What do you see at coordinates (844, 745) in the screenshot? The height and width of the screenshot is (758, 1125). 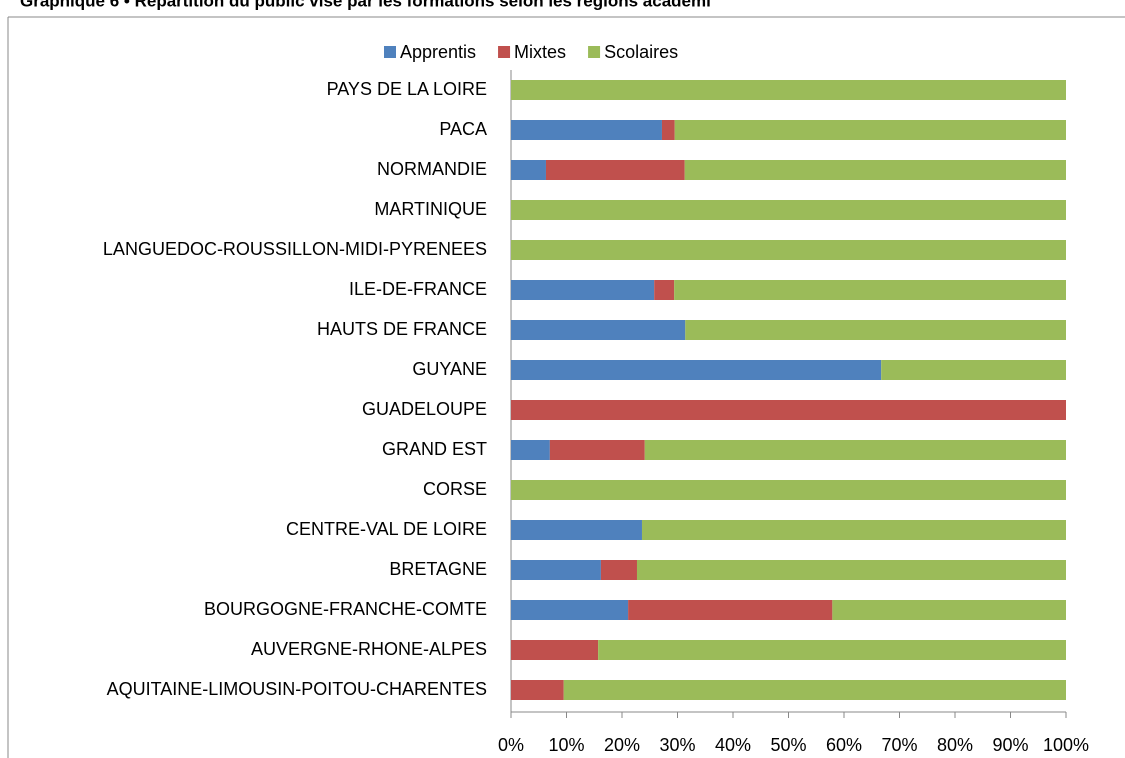 I see `x-tick-label: 60%` at bounding box center [844, 745].